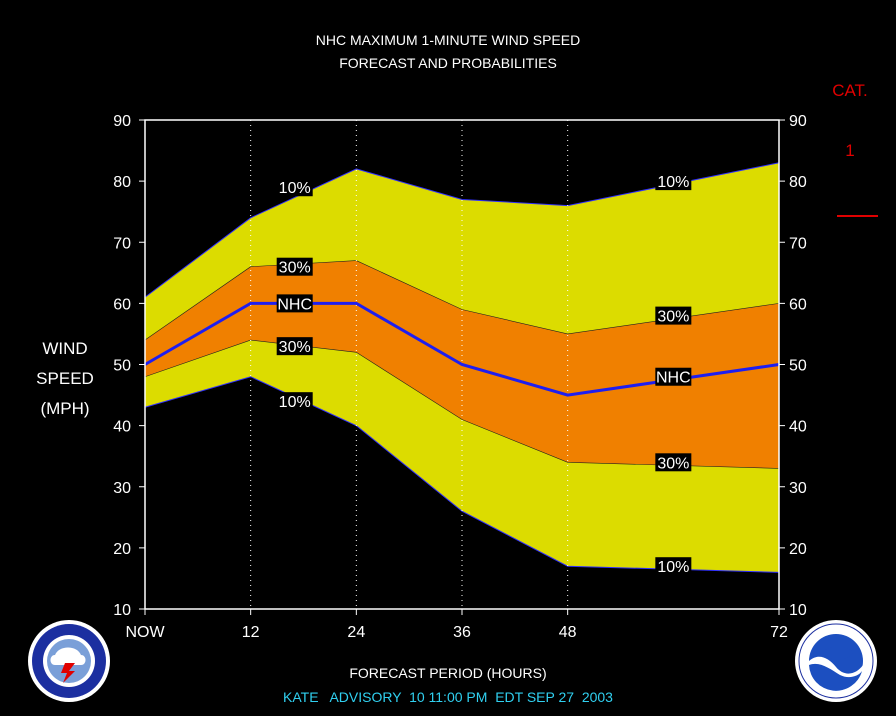 This screenshot has height=716, width=896. Describe the element at coordinates (122, 243) in the screenshot. I see `y-tick-label-left: 70` at that location.